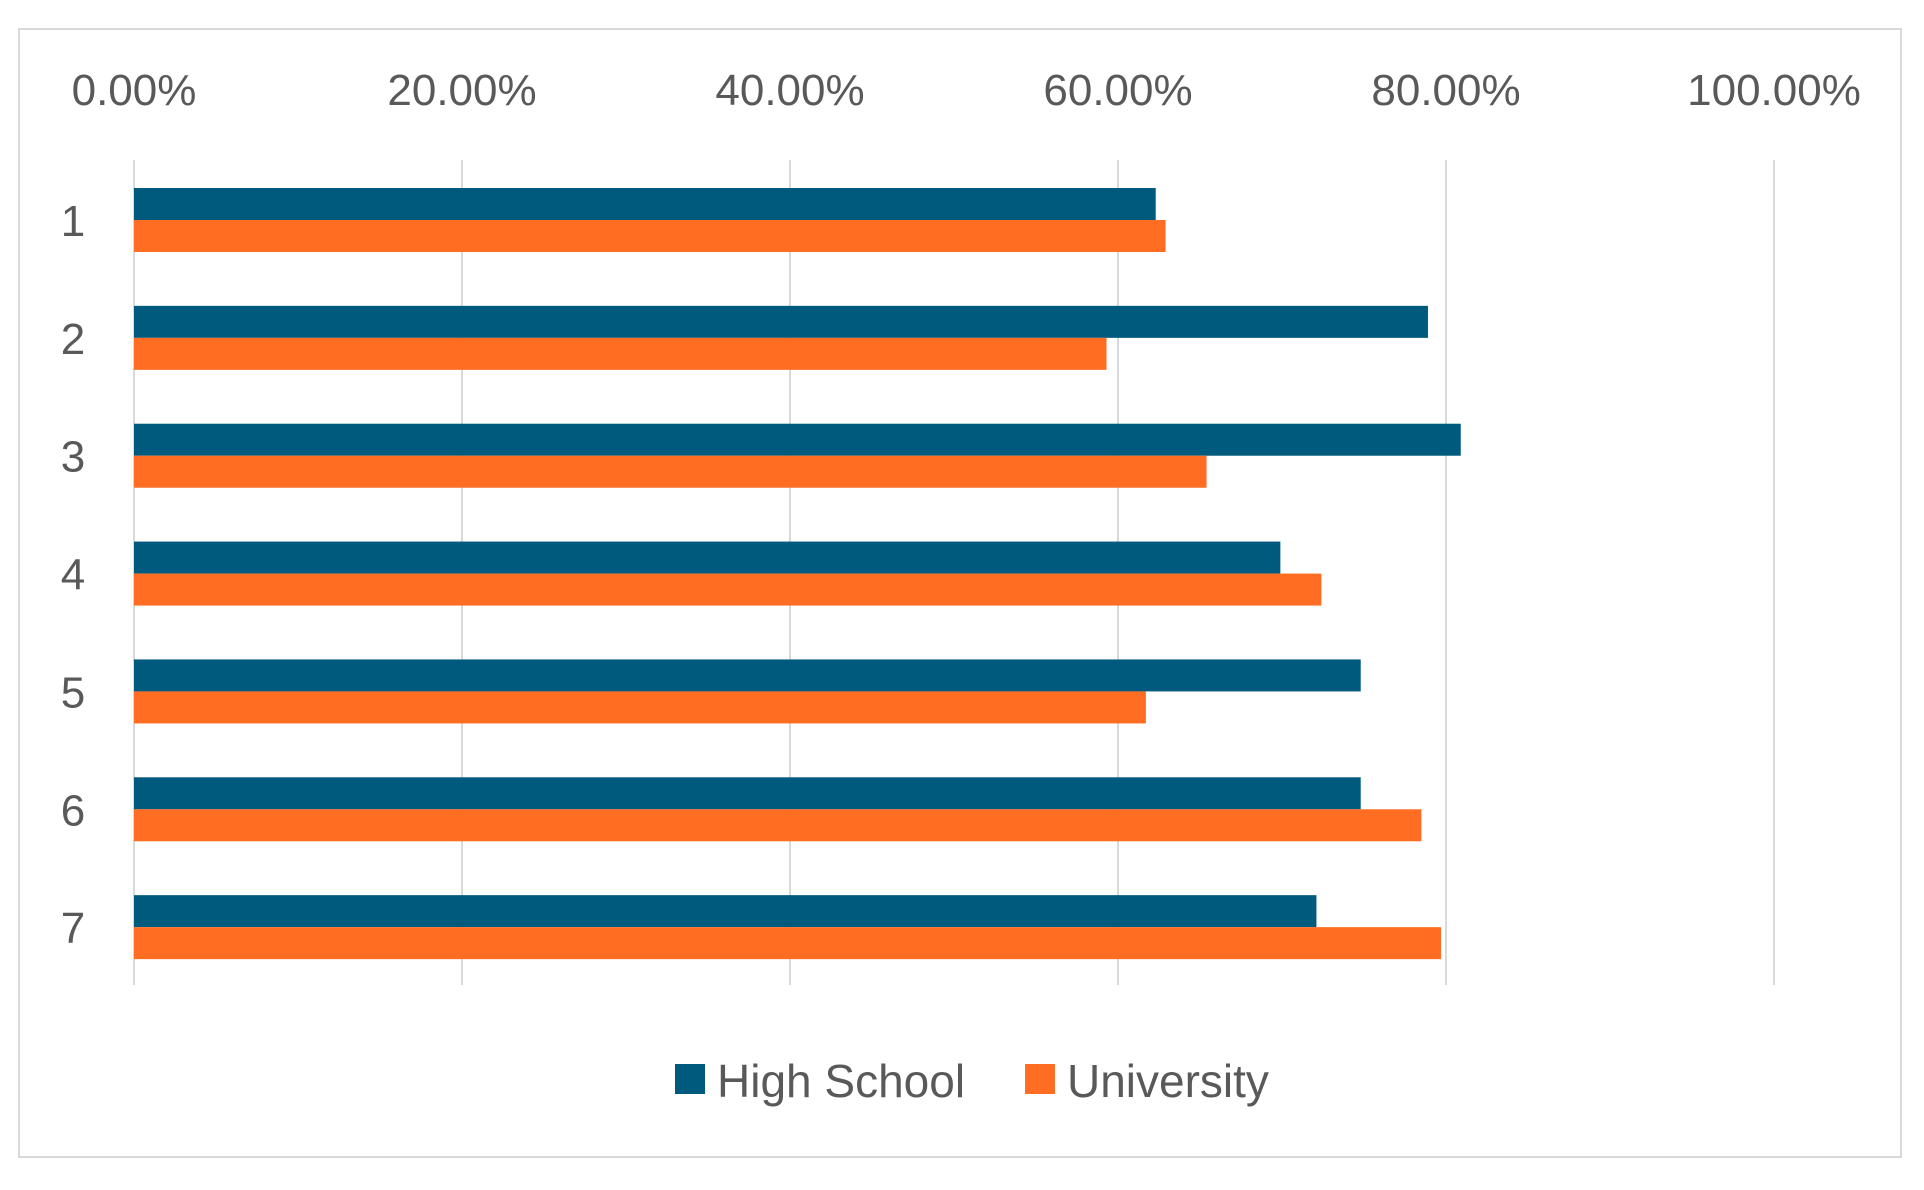 This screenshot has height=1190, width=1924. Describe the element at coordinates (1040, 1079) in the screenshot. I see `legend-swatch-university` at that location.